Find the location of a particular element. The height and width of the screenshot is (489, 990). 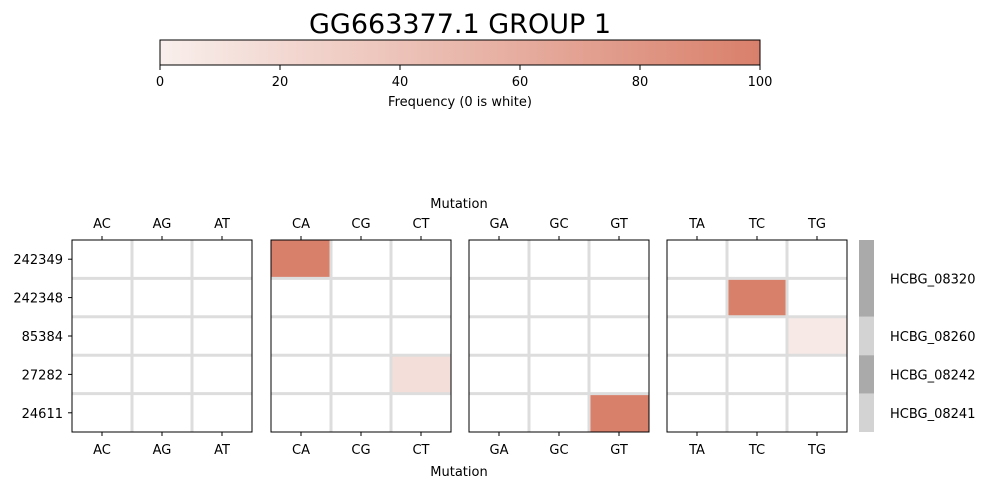

colorbar-tick-label: 80 is located at coordinates (640, 82).